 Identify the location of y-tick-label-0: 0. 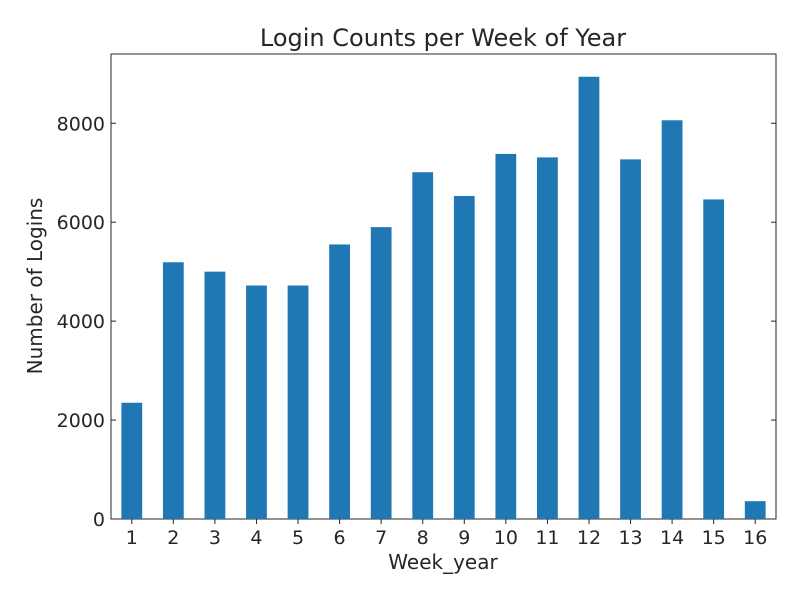
(99, 520).